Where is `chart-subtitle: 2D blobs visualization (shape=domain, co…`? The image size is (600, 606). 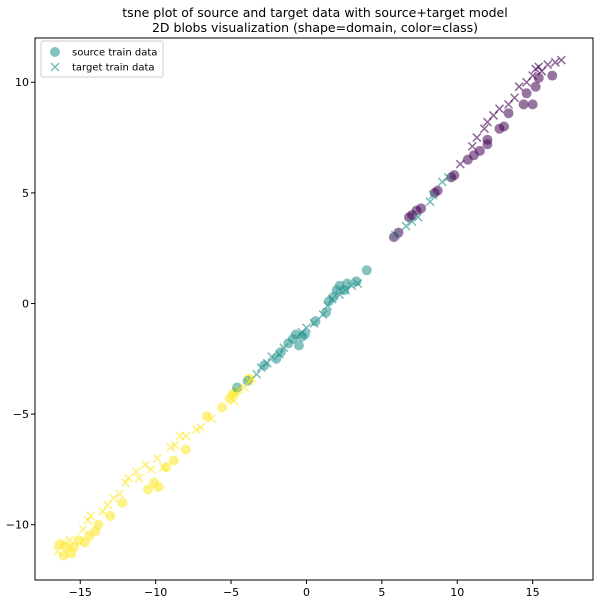 chart-subtitle: 2D blobs visualization (shape=domain, co… is located at coordinates (315, 27).